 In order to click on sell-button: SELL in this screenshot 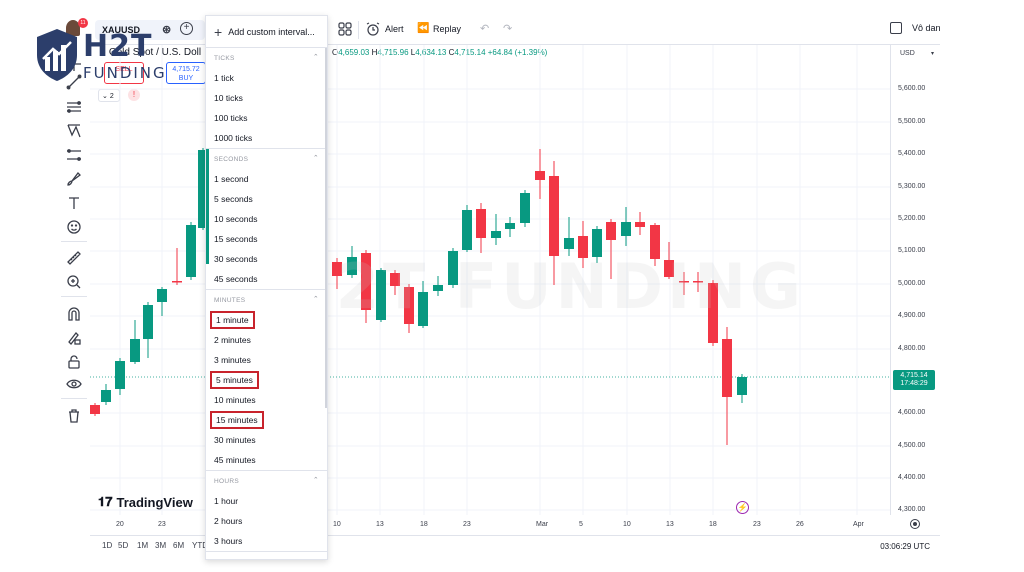, I will do `click(124, 73)`.